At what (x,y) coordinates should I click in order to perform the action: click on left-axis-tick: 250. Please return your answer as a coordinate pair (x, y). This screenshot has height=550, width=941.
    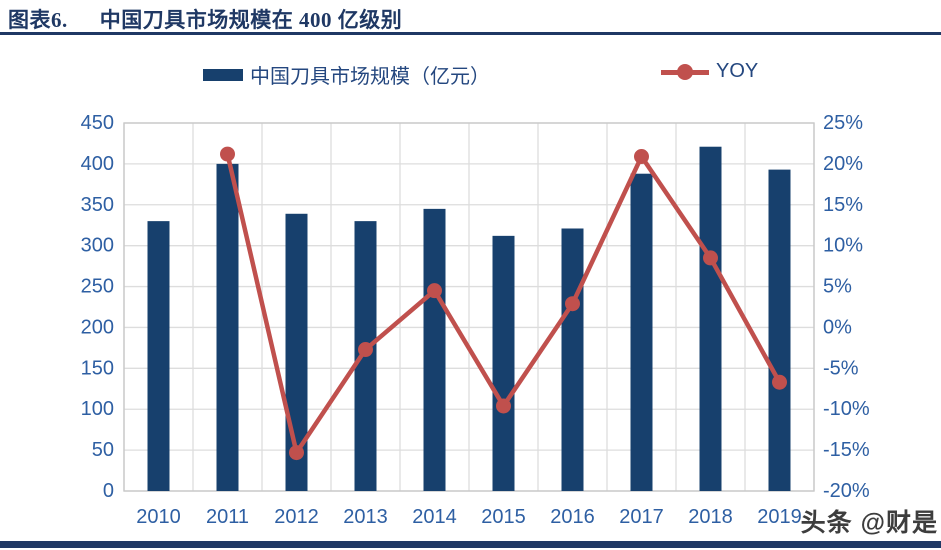
    Looking at the image, I should click on (97, 287).